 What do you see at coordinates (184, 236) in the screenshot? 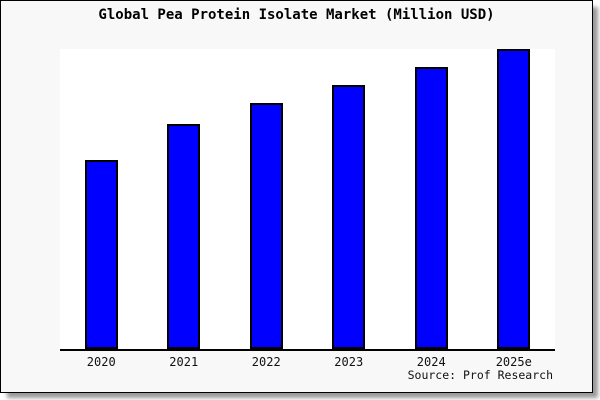
I see `bar-2021` at bounding box center [184, 236].